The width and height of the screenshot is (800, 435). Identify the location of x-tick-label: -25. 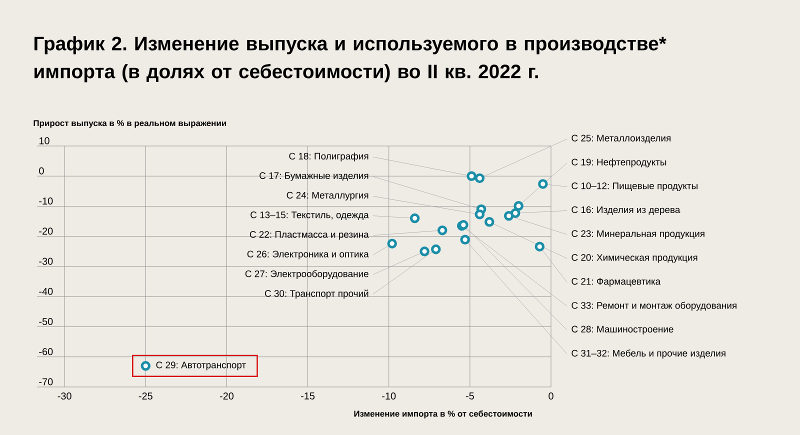
(145, 396).